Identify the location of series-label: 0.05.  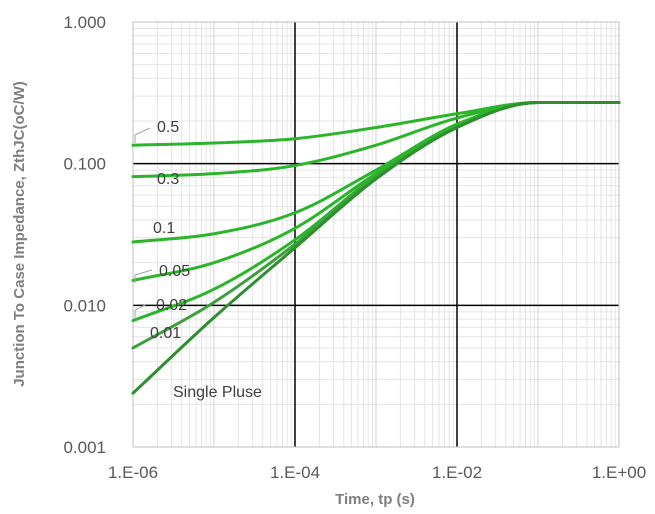
(174, 271).